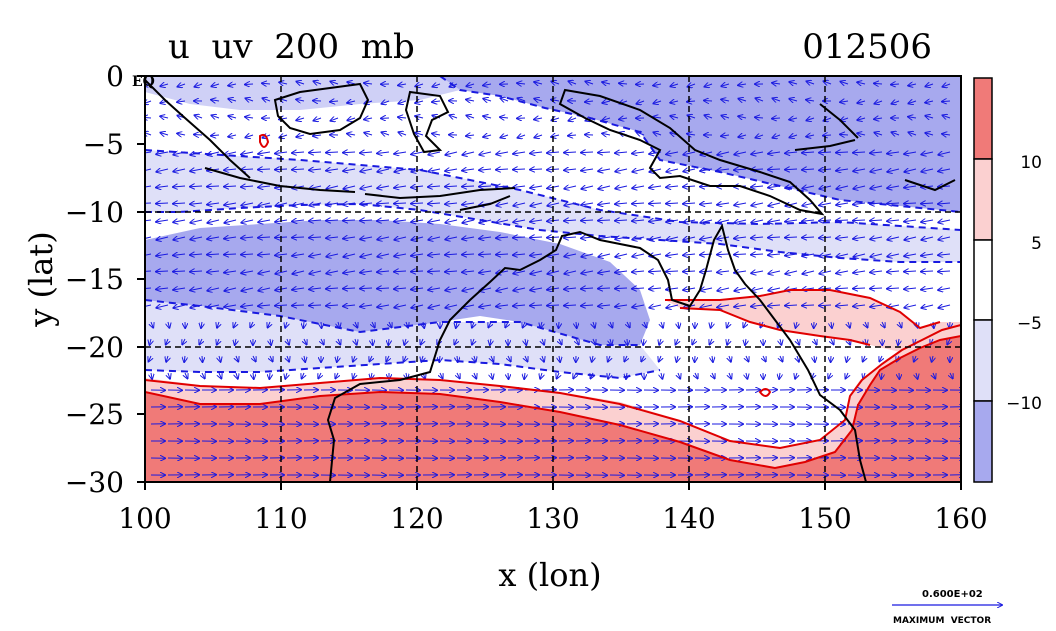 This screenshot has height=631, width=1056. Describe the element at coordinates (41, 279) in the screenshot. I see `y-axis-label: y (lat)` at that location.